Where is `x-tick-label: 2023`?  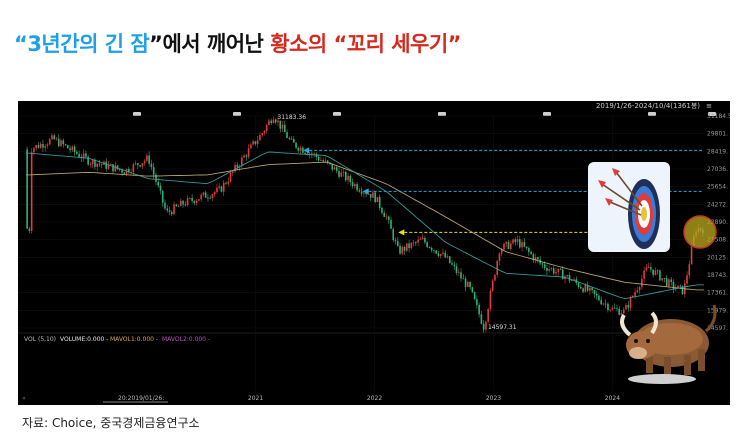
x-tick-label: 2023 is located at coordinates (493, 398).